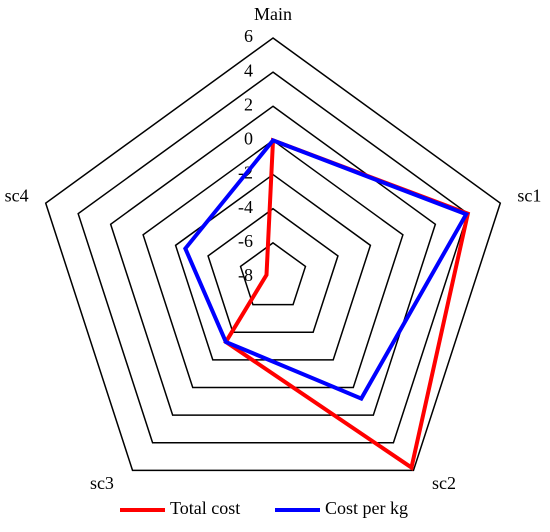 This screenshot has height=532, width=550. I want to click on tick-label: -4, so click(245, 207).